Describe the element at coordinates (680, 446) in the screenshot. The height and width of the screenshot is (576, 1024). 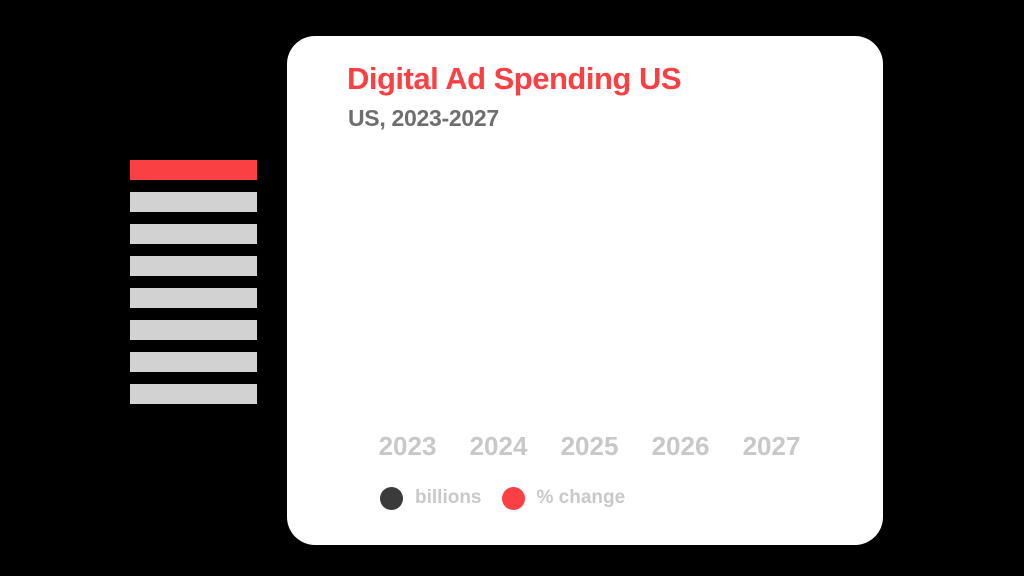
I see `x-axis-tick-label: 2026` at that location.